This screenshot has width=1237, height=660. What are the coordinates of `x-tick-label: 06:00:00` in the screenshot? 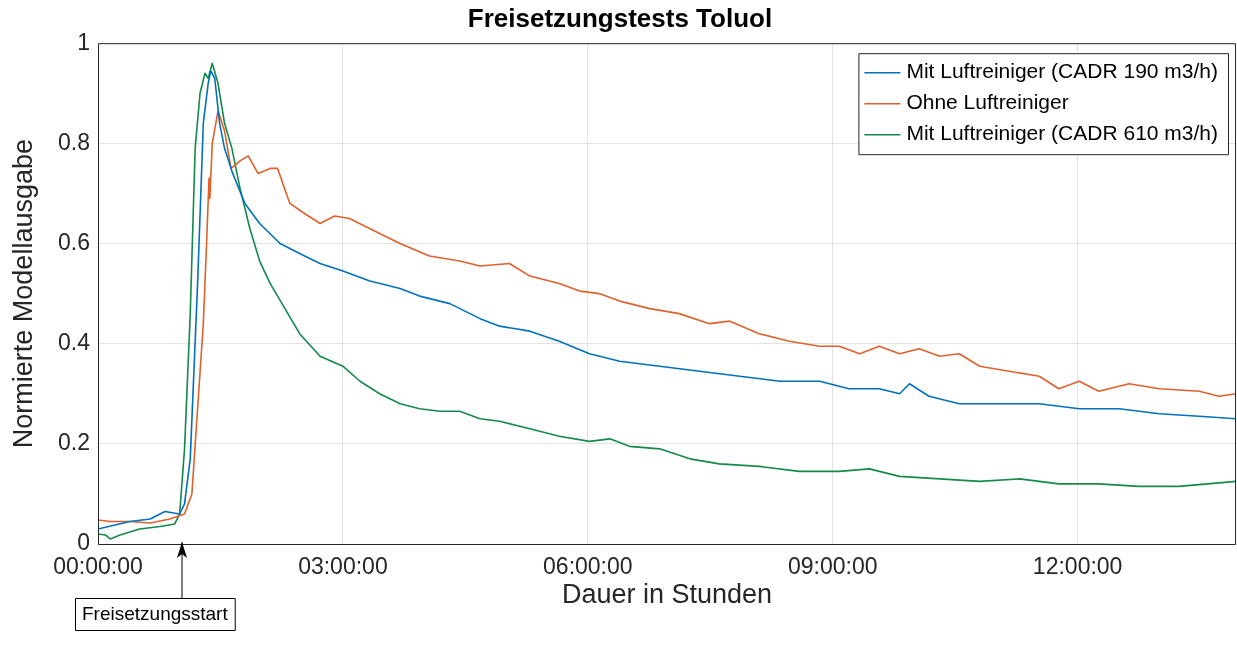 It's located at (588, 566).